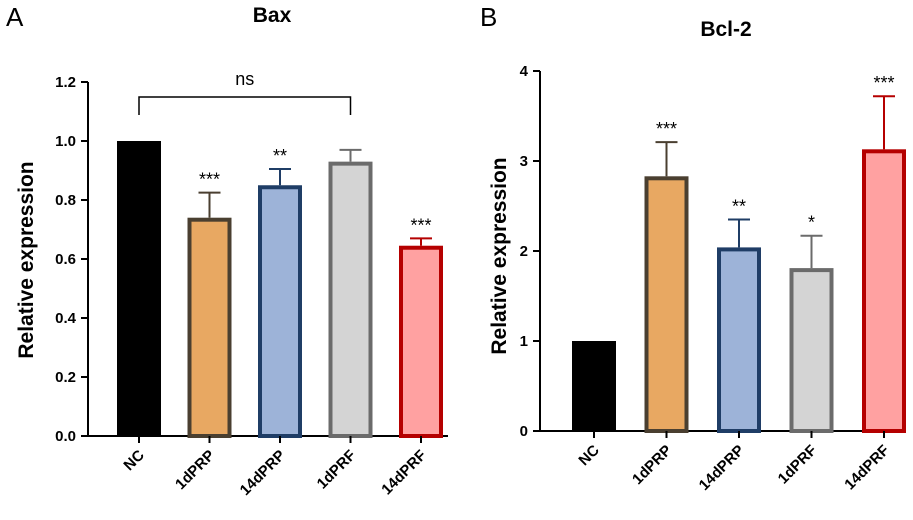 The height and width of the screenshot is (520, 913). I want to click on y-tick-label: 1.0, so click(65, 141).